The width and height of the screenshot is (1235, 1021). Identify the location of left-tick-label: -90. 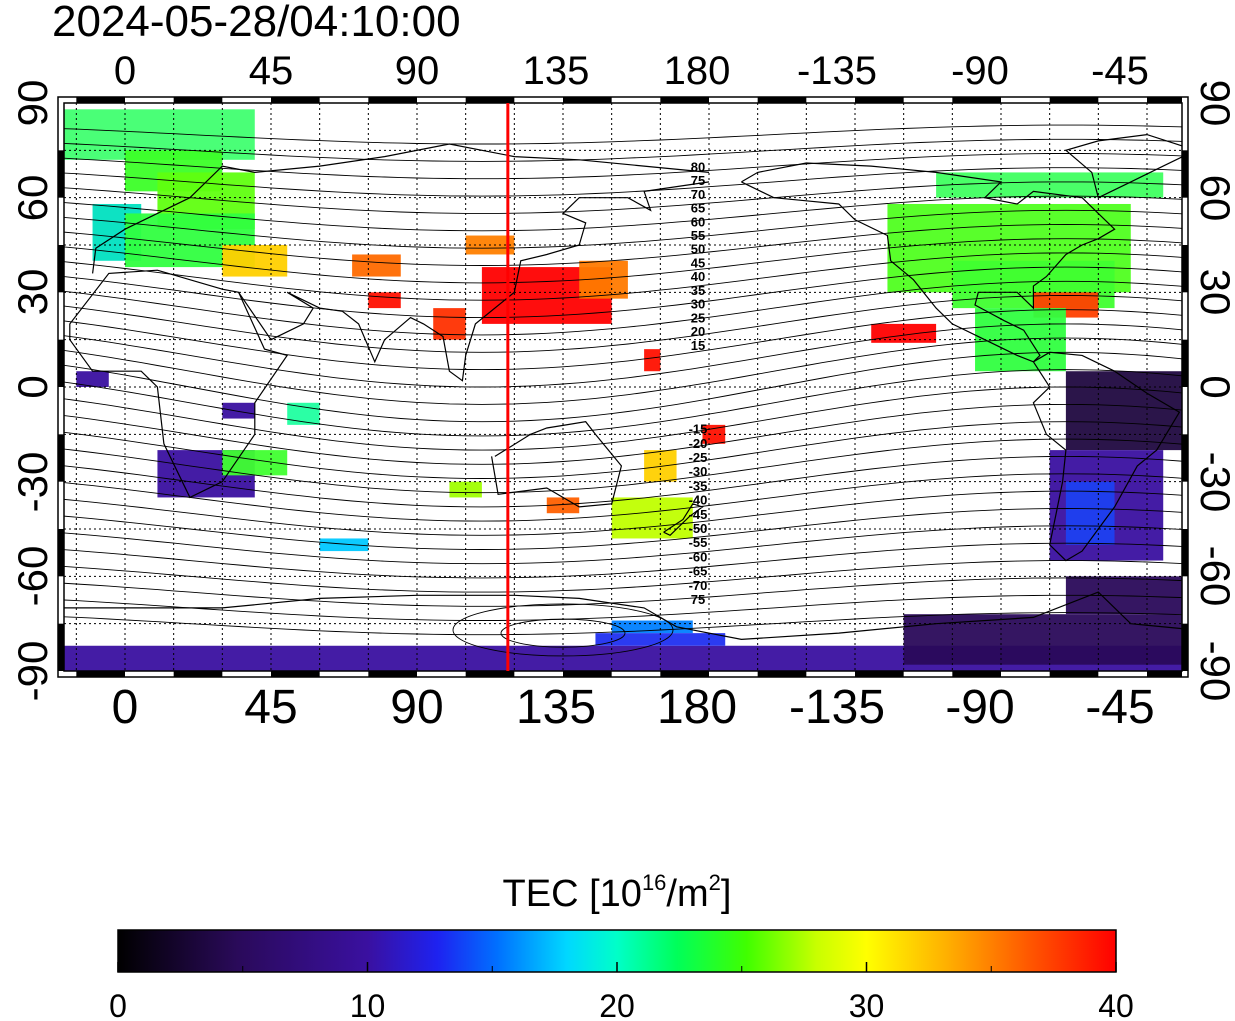
(32, 671).